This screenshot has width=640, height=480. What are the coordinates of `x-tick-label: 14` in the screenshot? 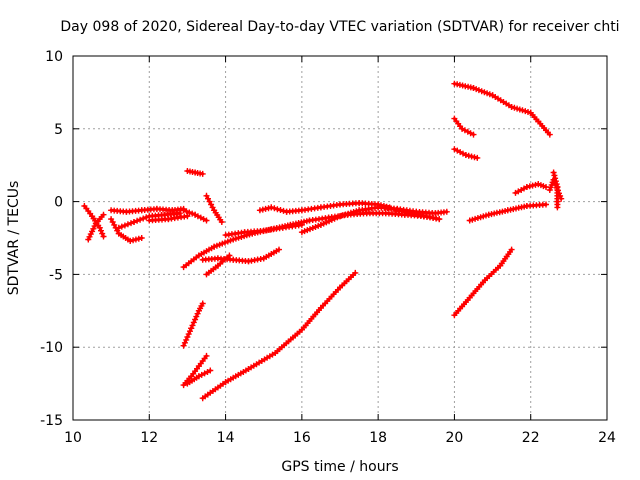 It's located at (226, 438).